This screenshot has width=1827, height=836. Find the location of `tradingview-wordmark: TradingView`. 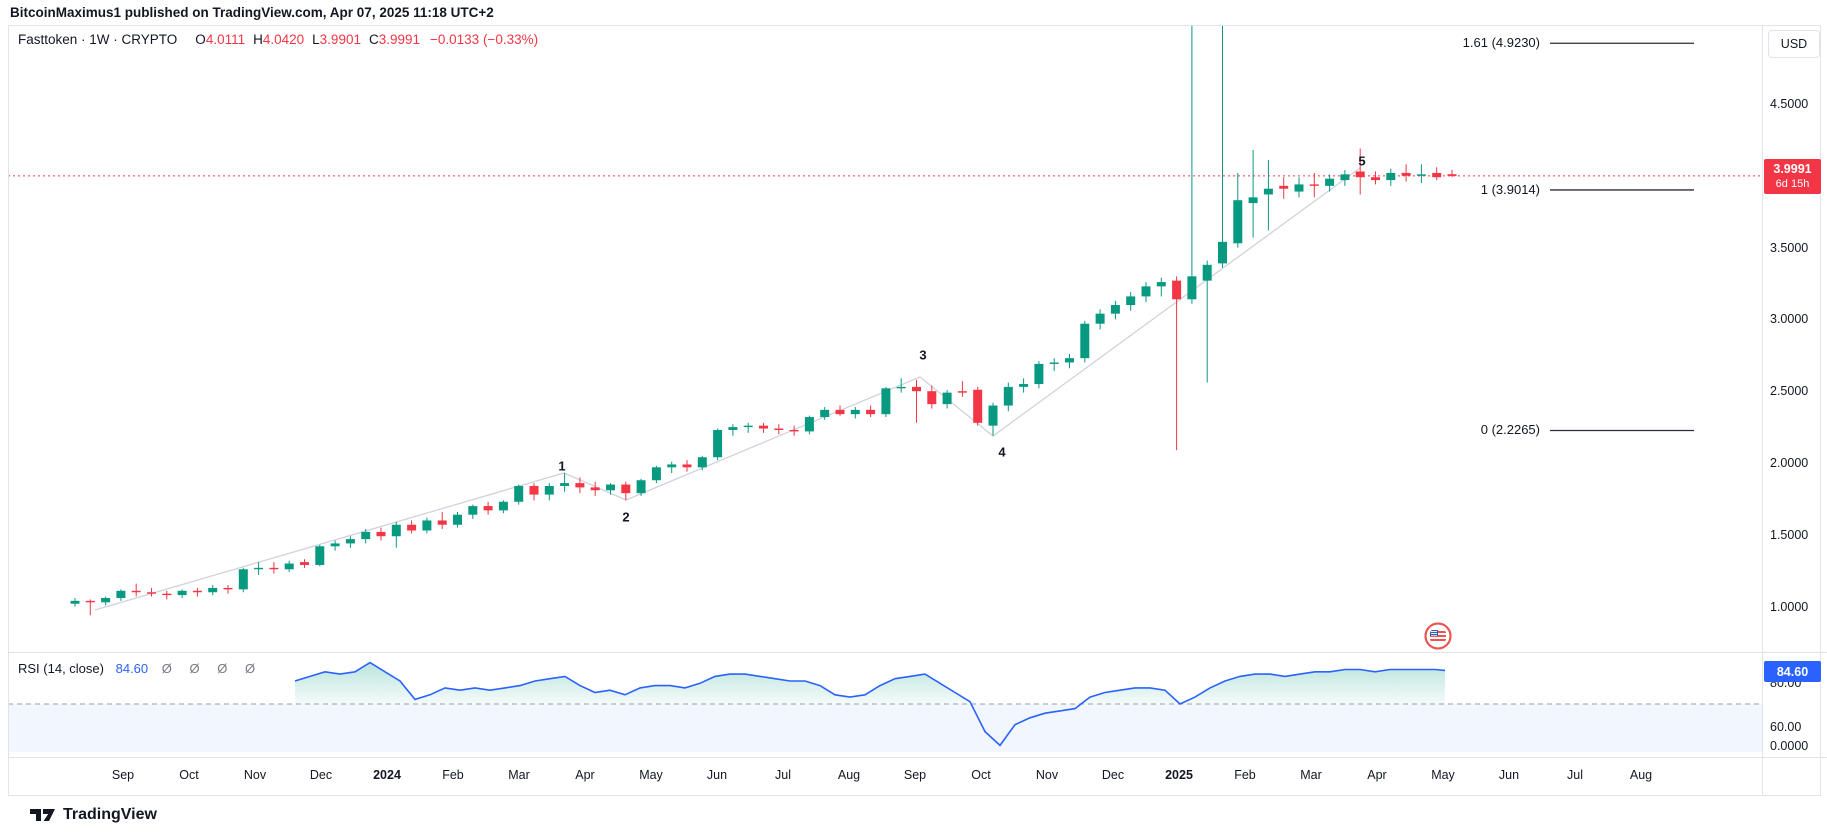

tradingview-wordmark: TradingView is located at coordinates (110, 814).